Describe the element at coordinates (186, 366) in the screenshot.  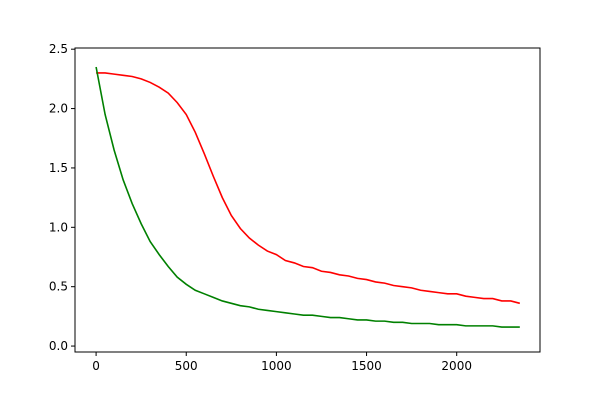
I see `x-tick-label: 500` at that location.